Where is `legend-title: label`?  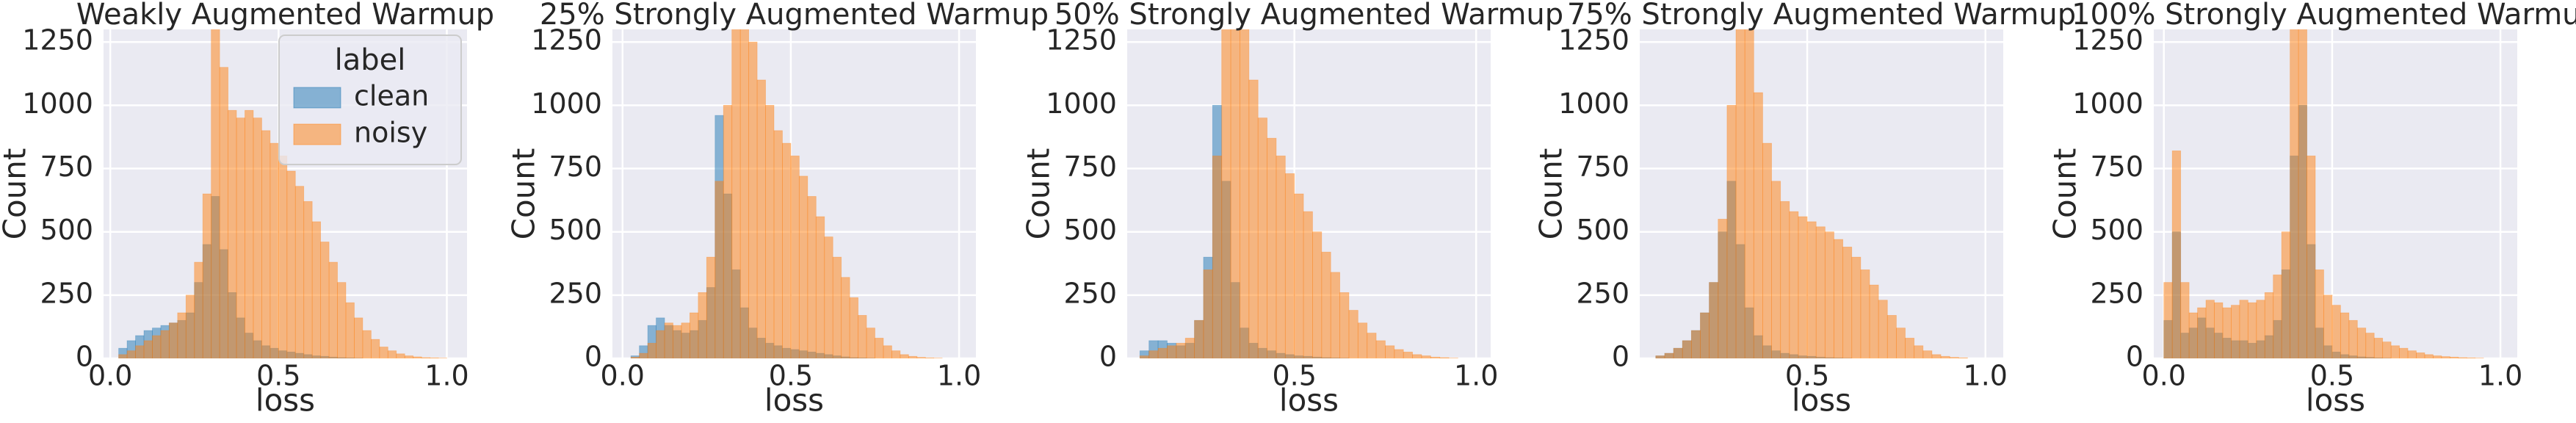
legend-title: label is located at coordinates (370, 60).